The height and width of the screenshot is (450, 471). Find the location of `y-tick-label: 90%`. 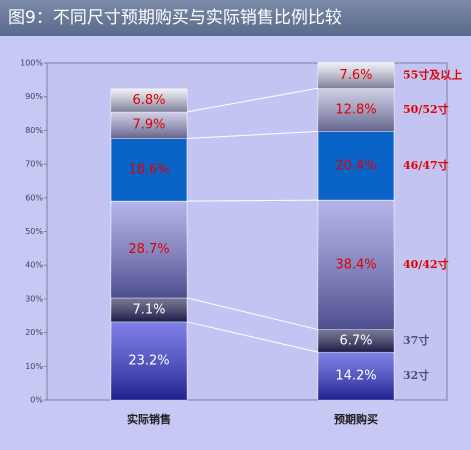

y-tick-label: 90% is located at coordinates (34, 96).